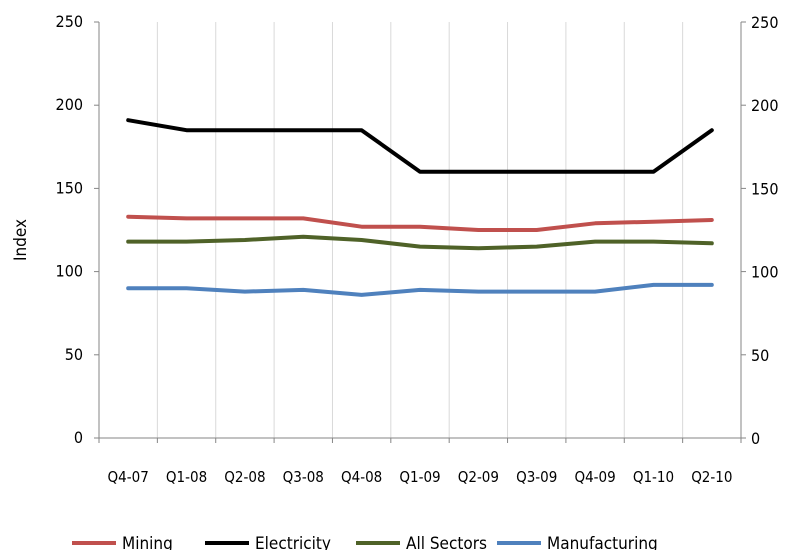  What do you see at coordinates (147, 542) in the screenshot?
I see `legend-label: Mining` at bounding box center [147, 542].